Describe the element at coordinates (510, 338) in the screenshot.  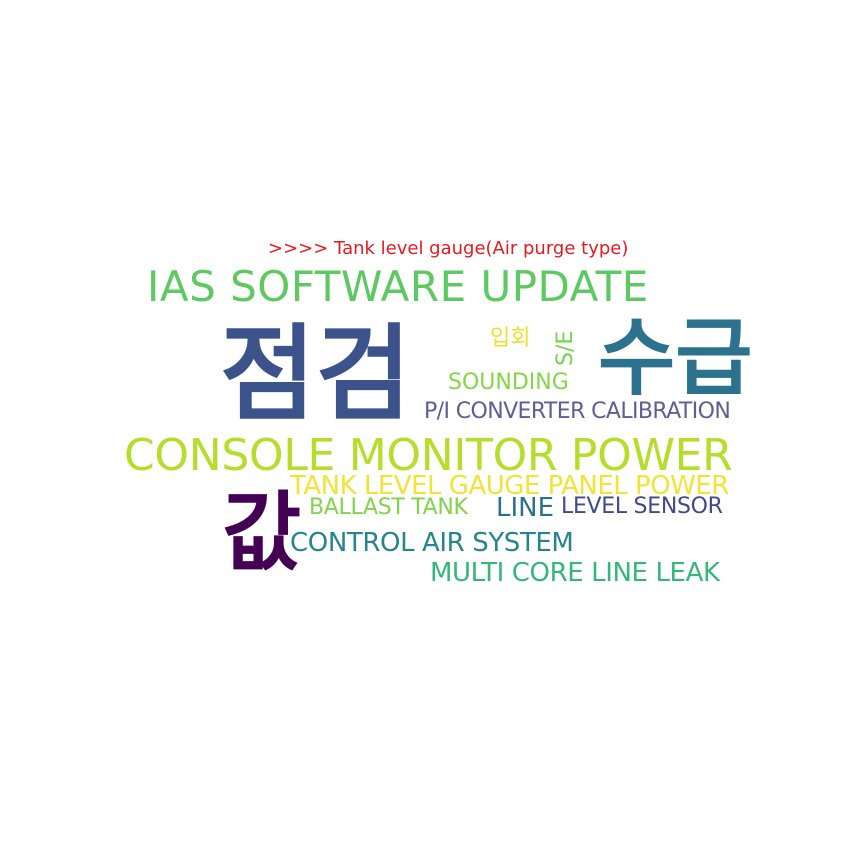
I see `word-ipho: 입회` at that location.